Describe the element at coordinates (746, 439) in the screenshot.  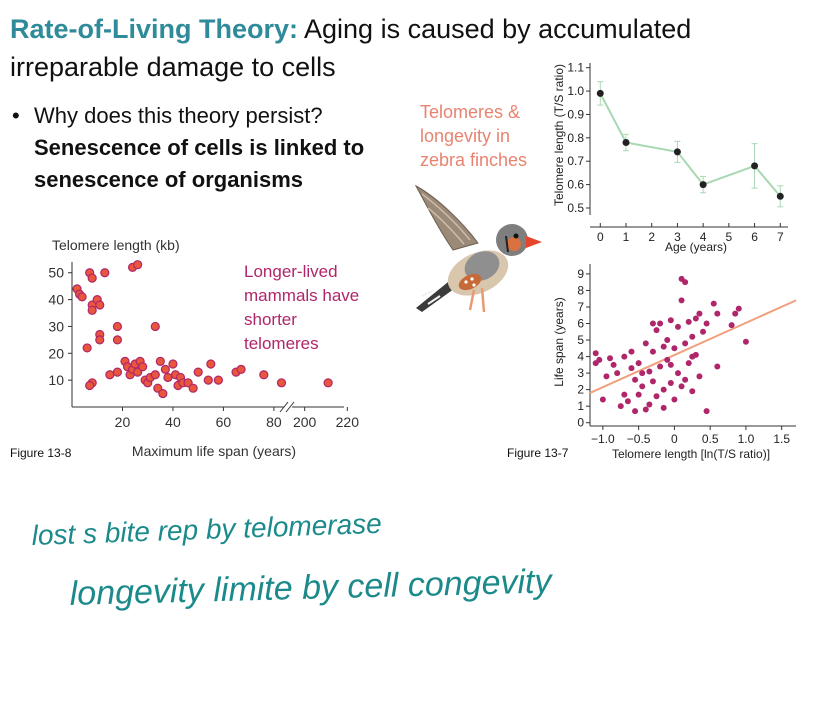
I see `x-tick-label: 1.0` at that location.